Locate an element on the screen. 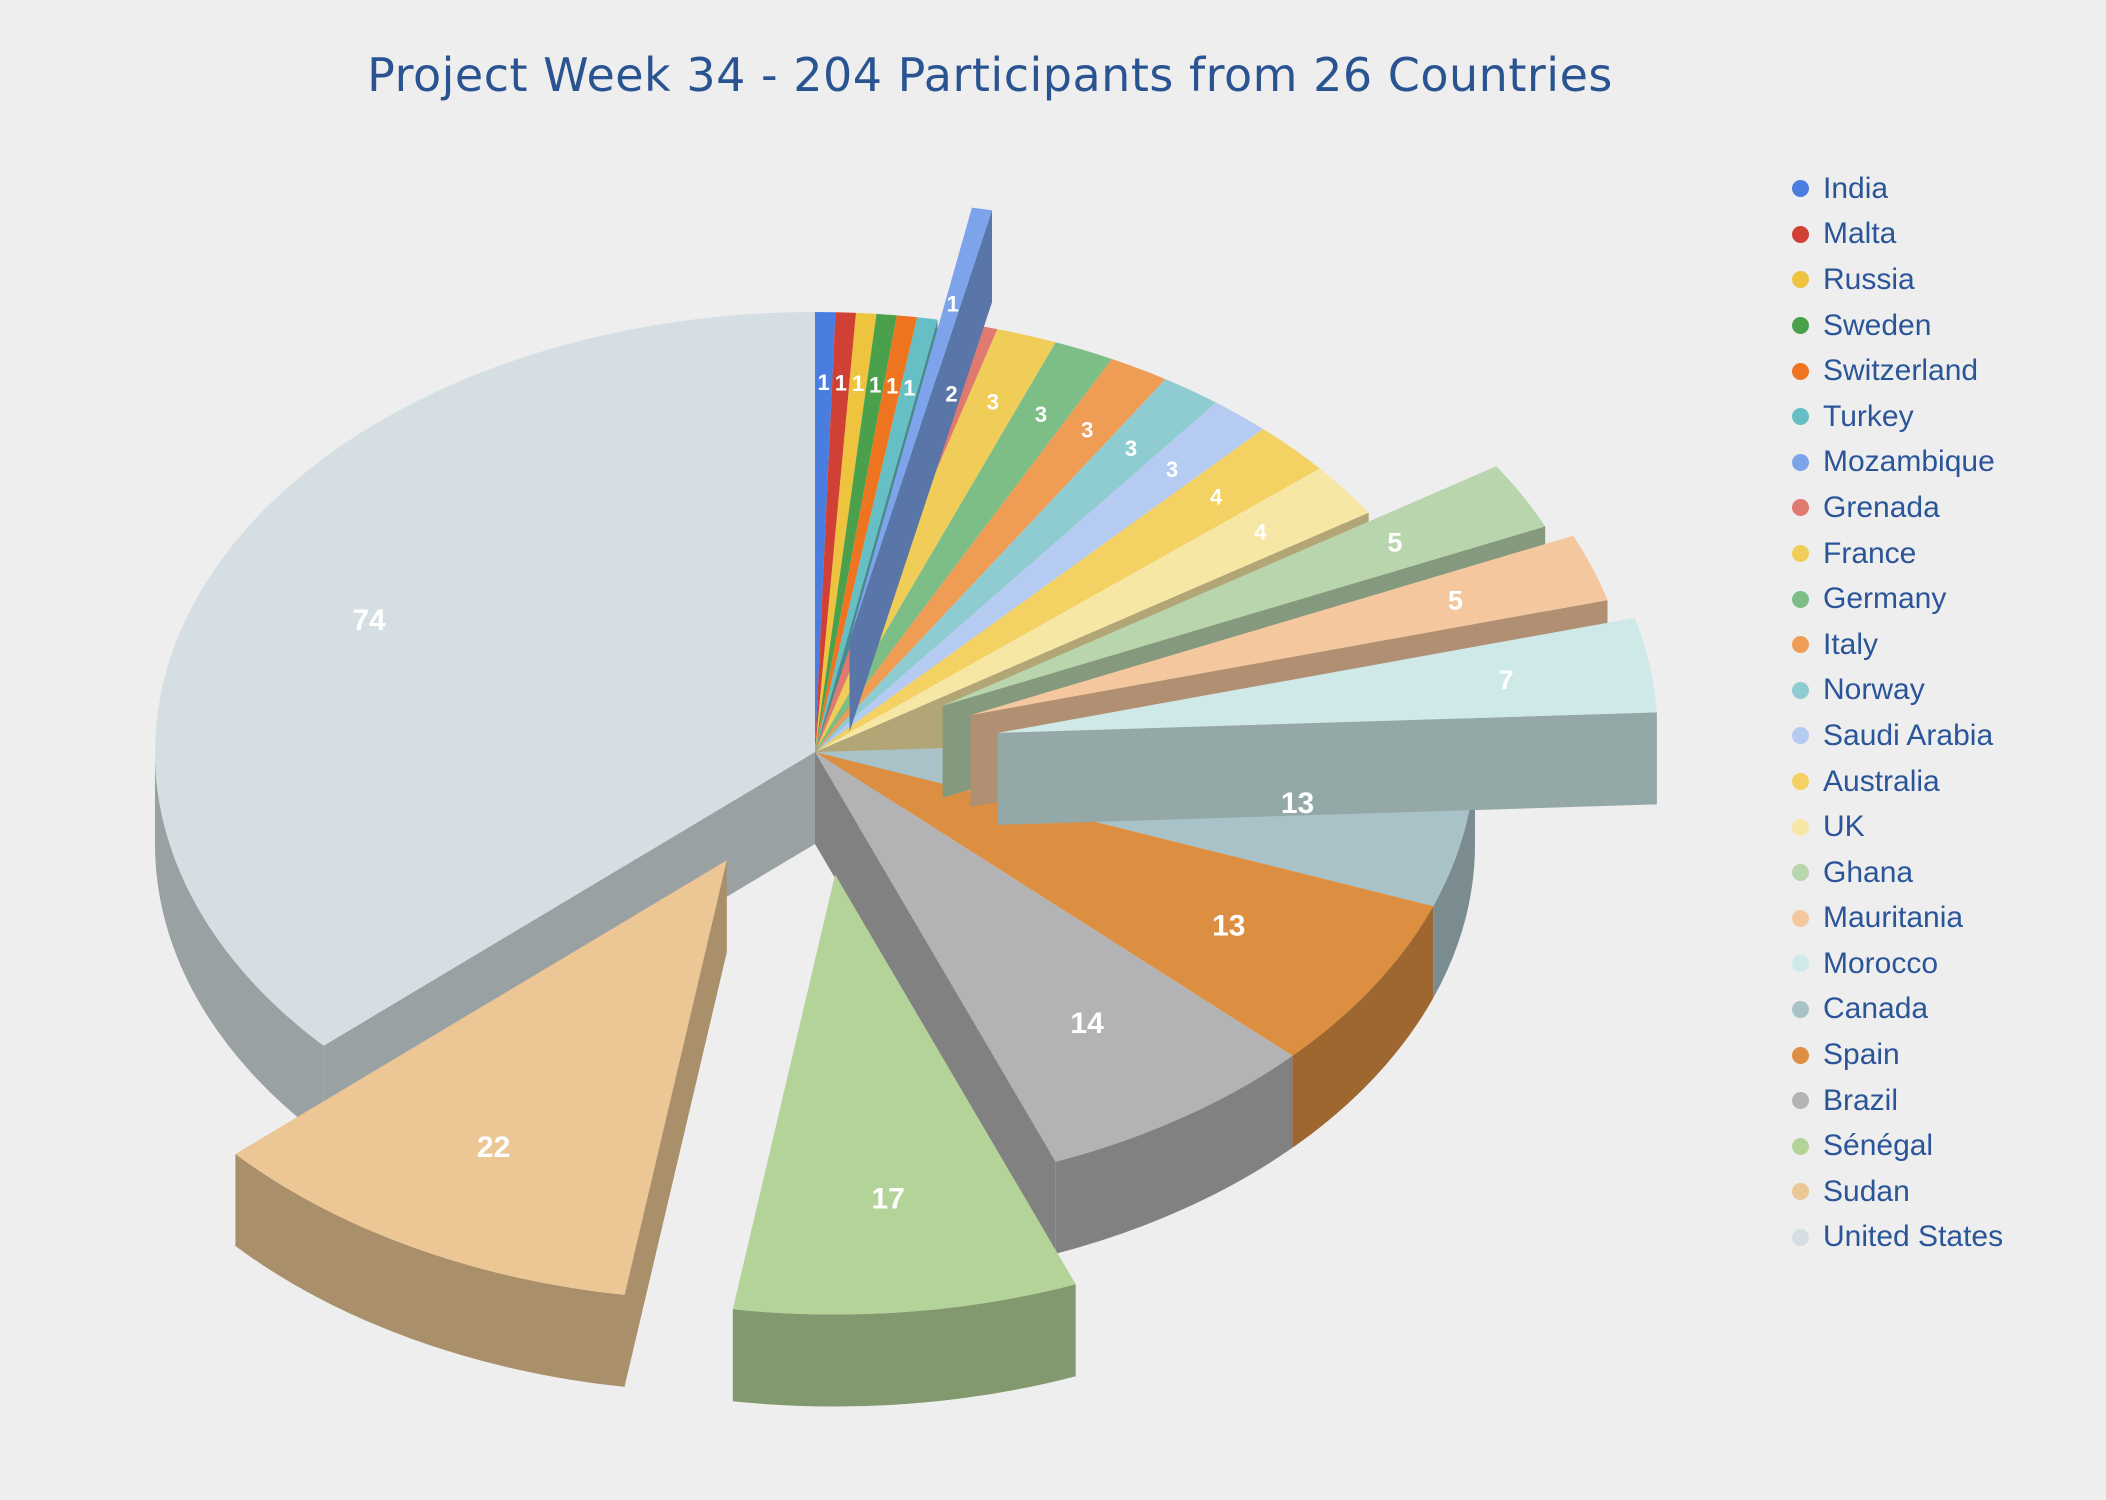  legend-item-label: Switzerland is located at coordinates (1901, 371).